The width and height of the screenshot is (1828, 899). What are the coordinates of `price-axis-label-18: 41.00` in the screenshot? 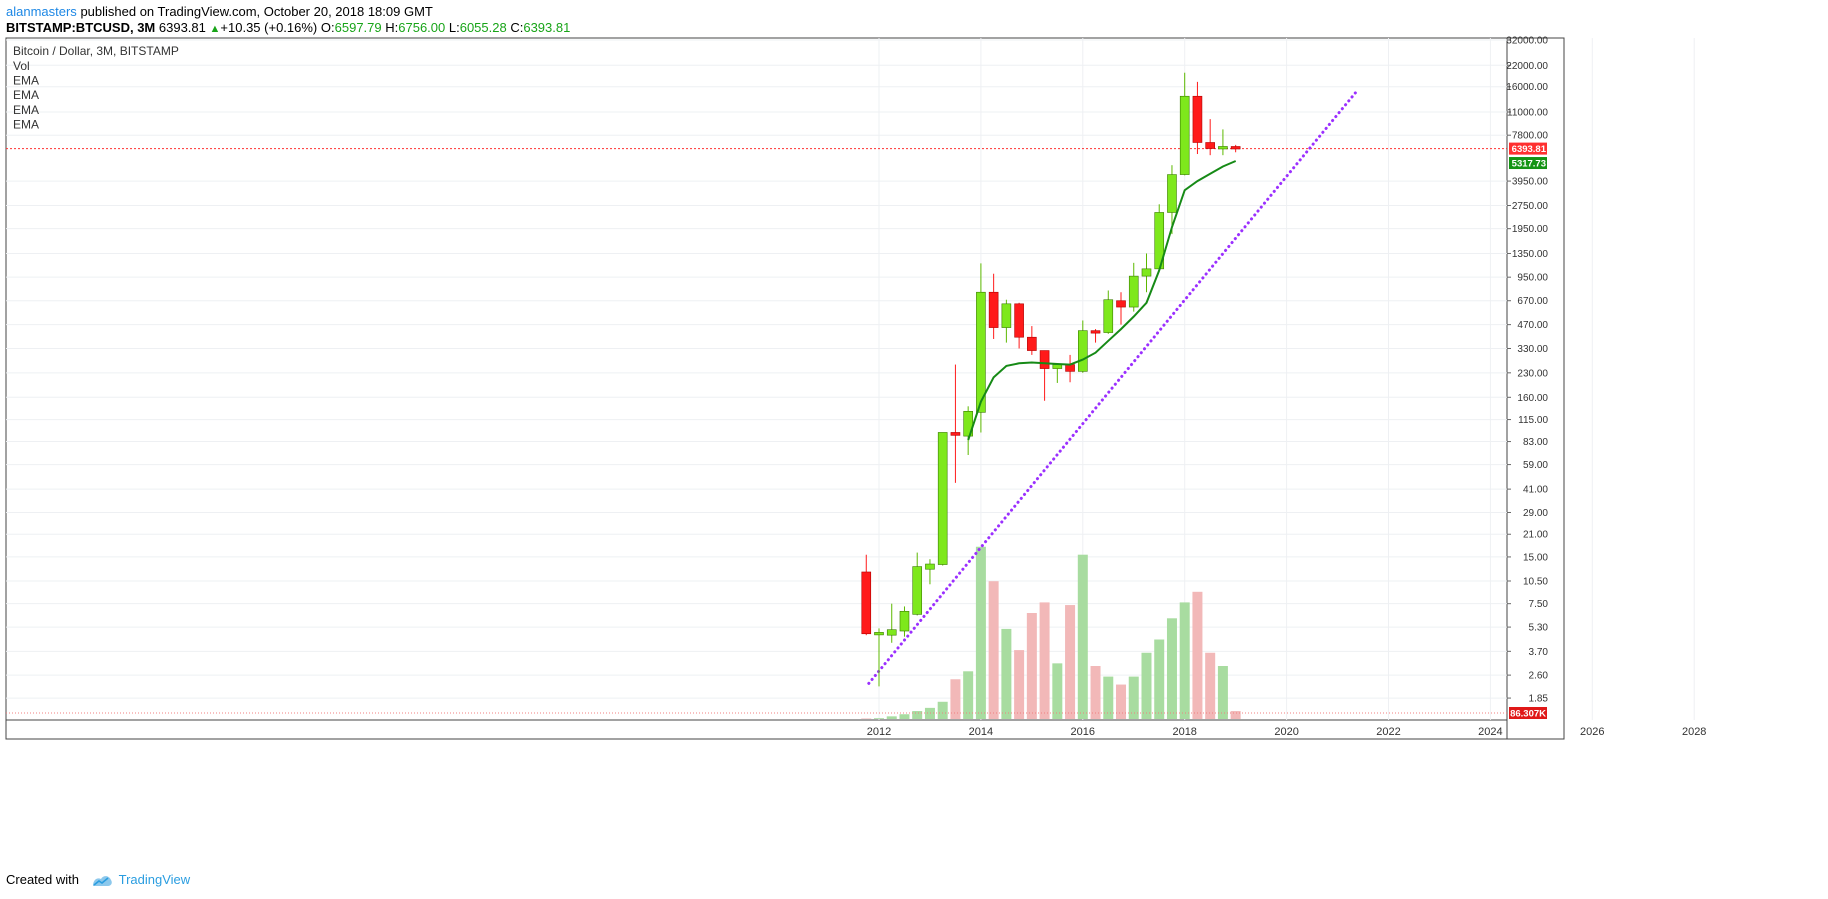 It's located at (1535, 490).